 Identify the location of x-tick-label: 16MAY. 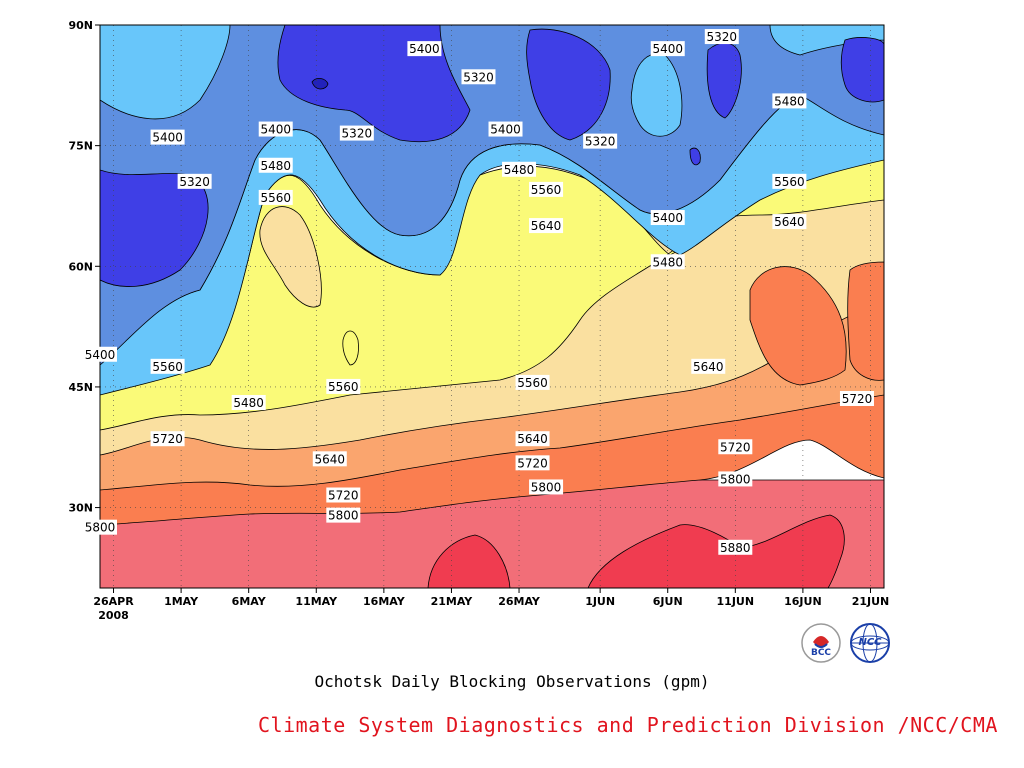
(384, 601).